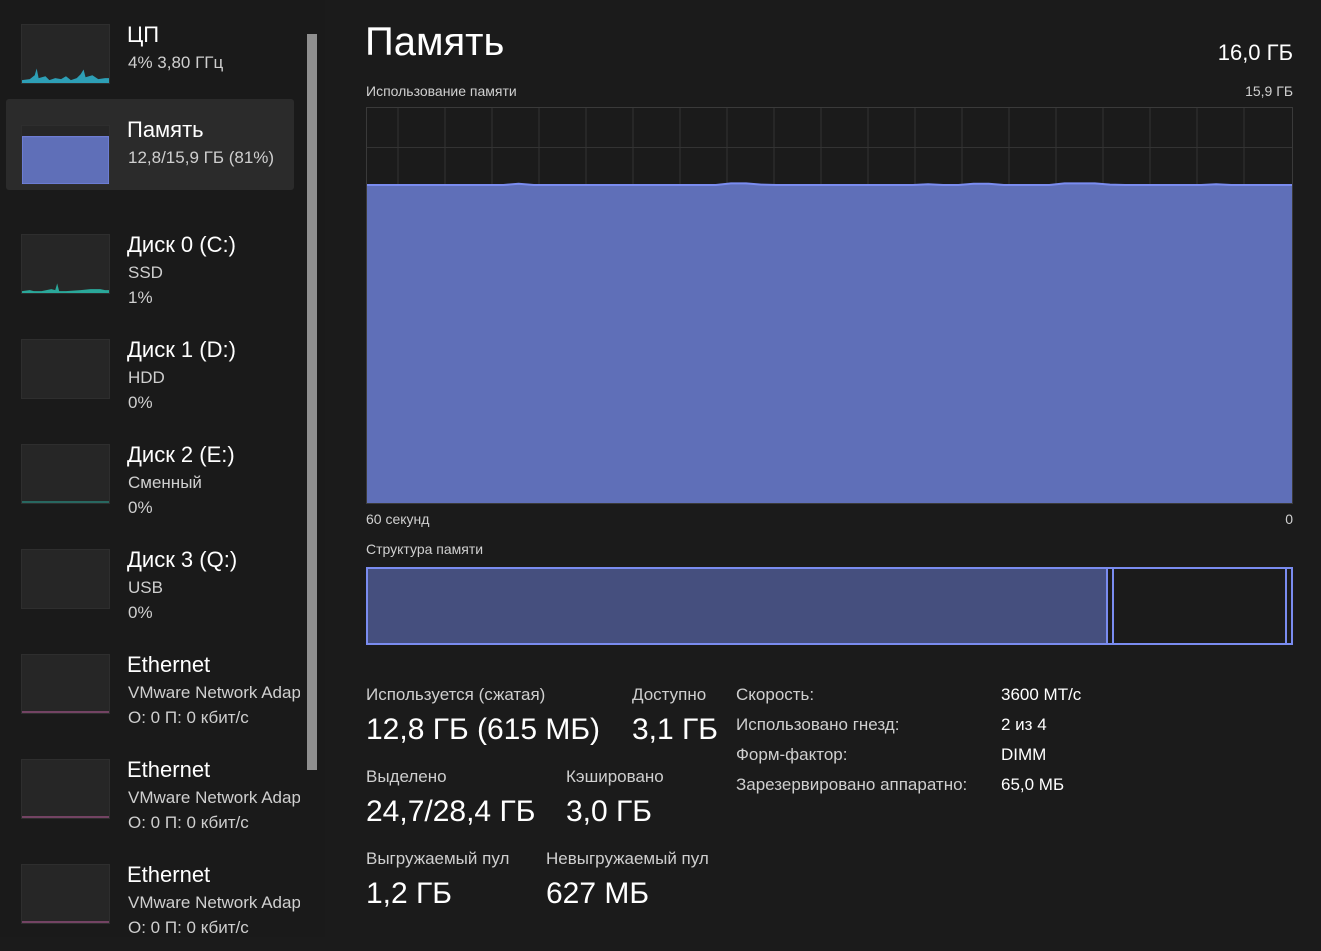 The image size is (1321, 951). What do you see at coordinates (398, 519) in the screenshot?
I see `time-axis-left: 60 секунд` at bounding box center [398, 519].